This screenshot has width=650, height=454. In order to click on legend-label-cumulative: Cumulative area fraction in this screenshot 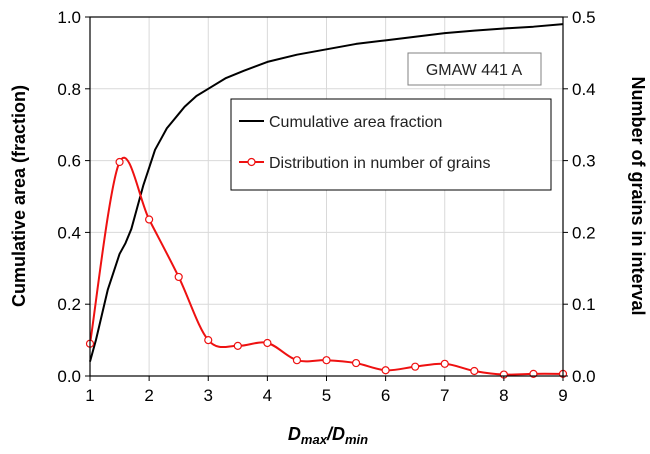, I will do `click(355, 122)`.